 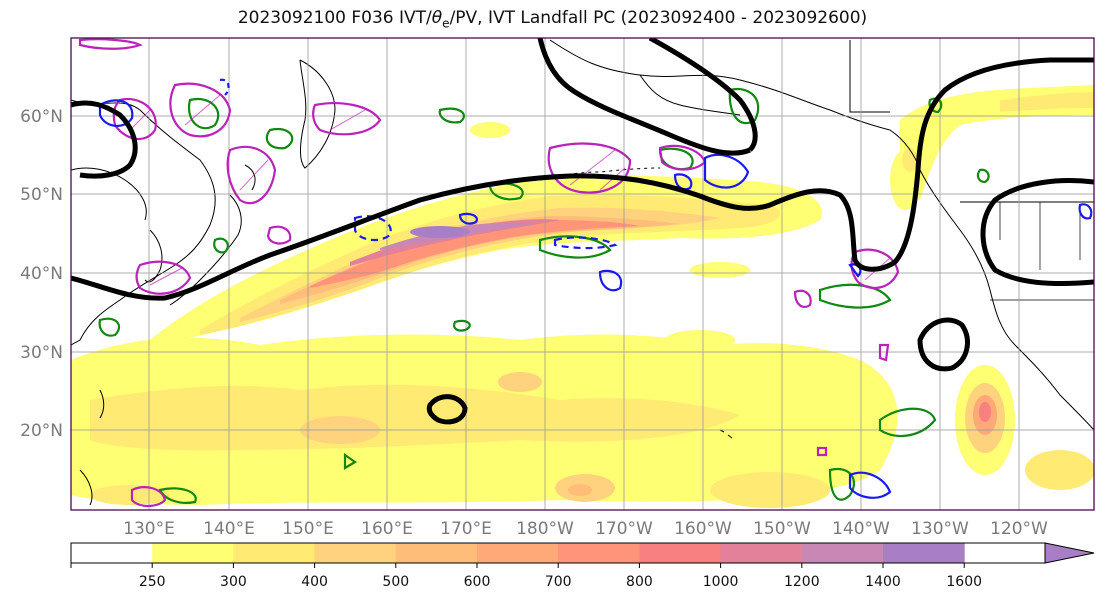 I want to click on colorbar-tick-label: 250, so click(x=152, y=582).